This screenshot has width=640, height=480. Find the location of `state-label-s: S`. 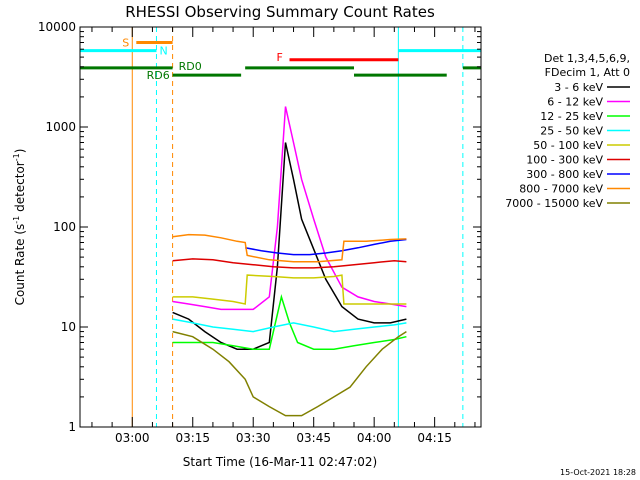

state-label-s: S is located at coordinates (125, 42).